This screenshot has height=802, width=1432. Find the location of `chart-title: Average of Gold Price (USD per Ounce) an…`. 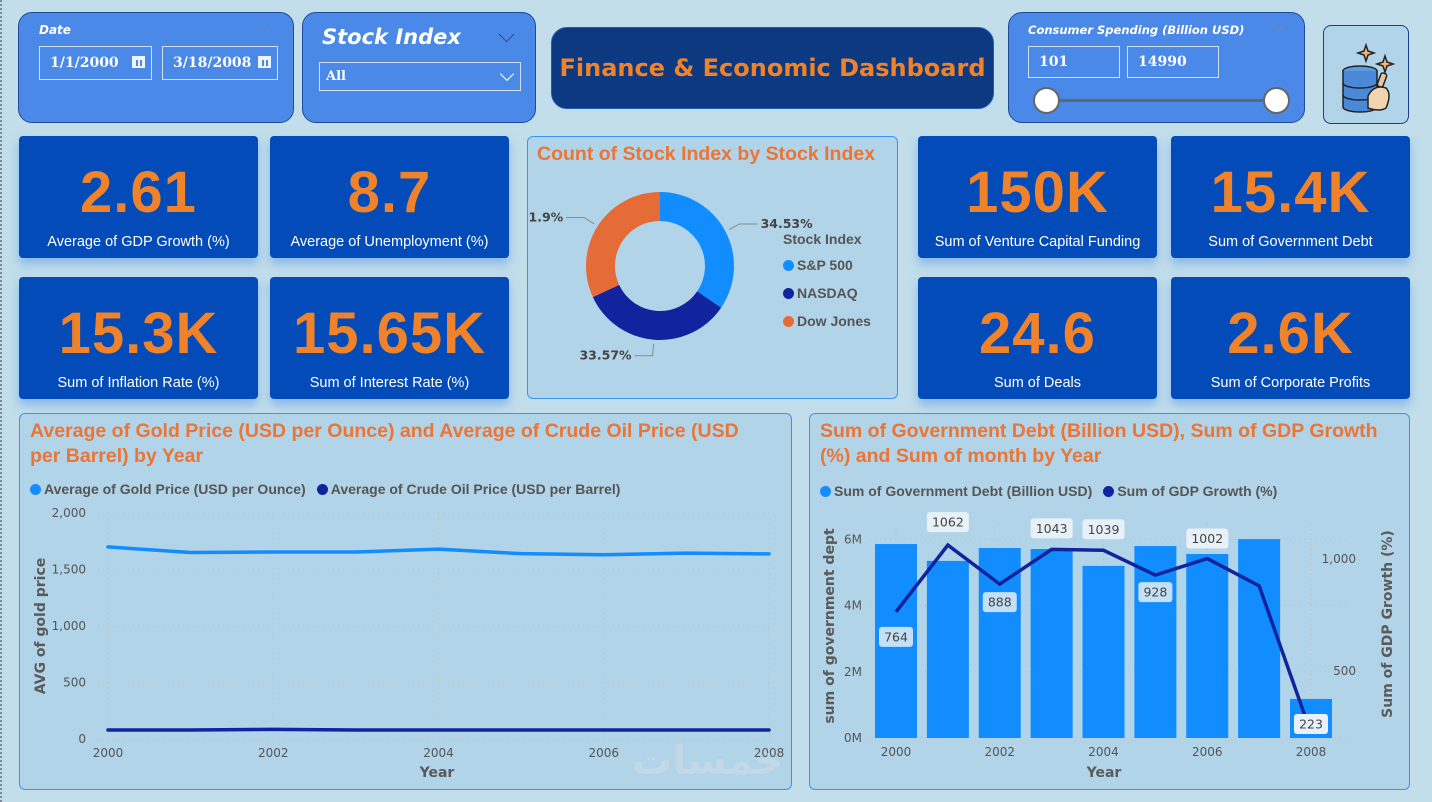

chart-title: Average of Gold Price (USD per Ounce) an… is located at coordinates (384, 443).